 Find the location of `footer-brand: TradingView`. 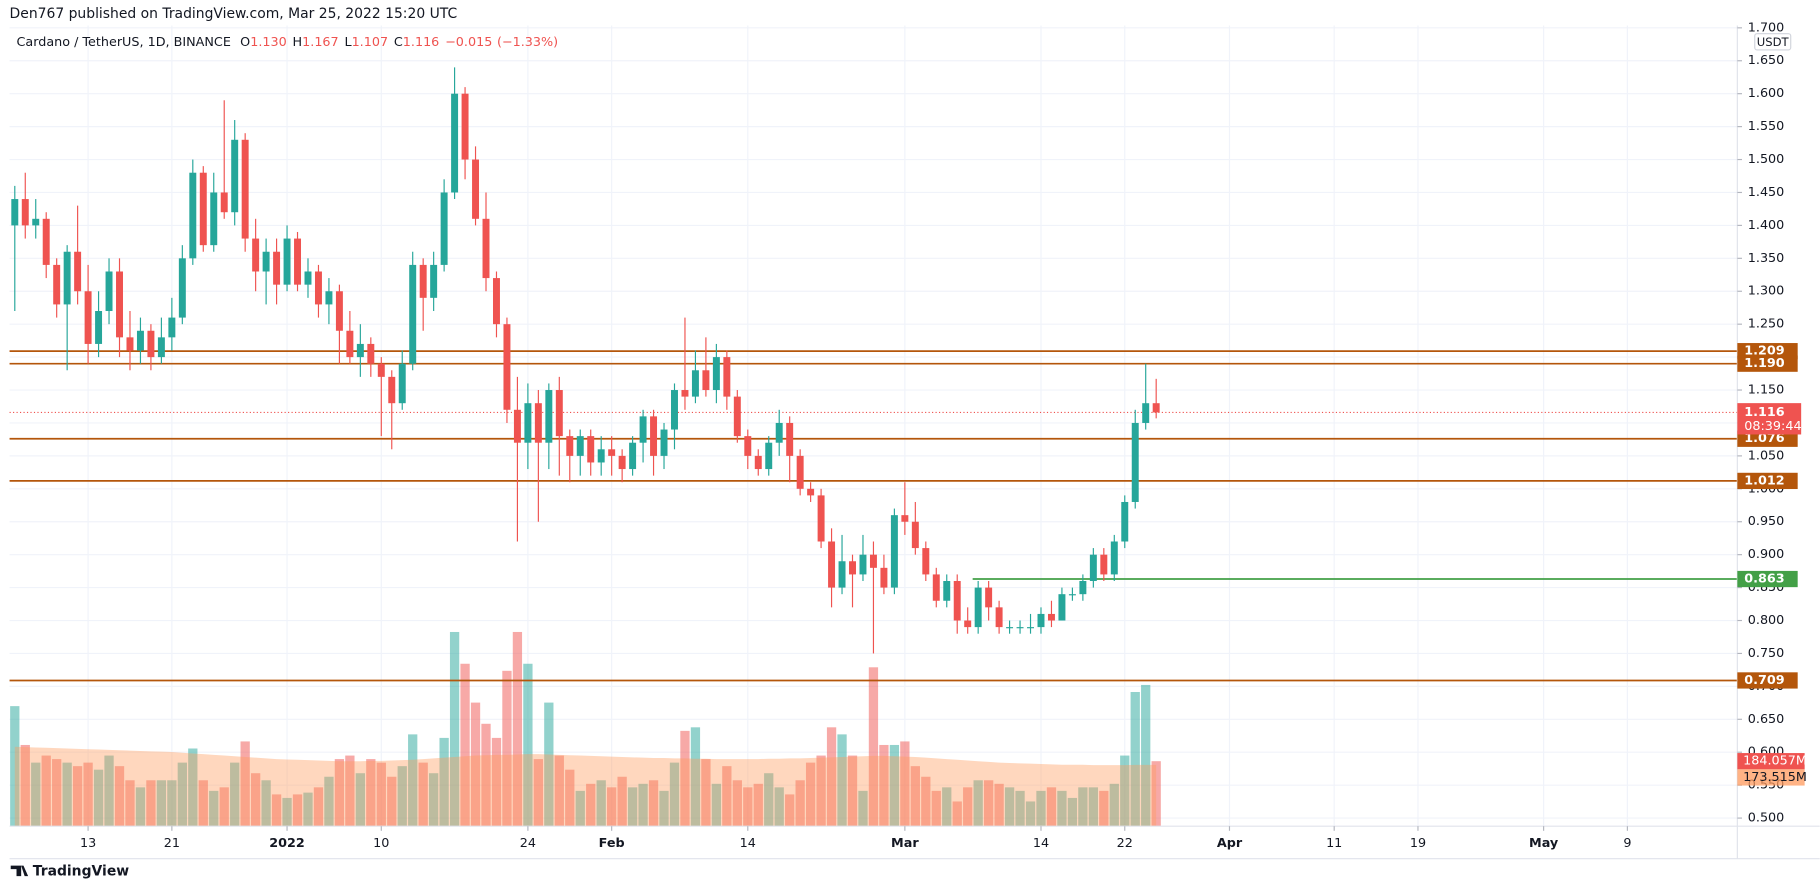

footer-brand: TradingView is located at coordinates (81, 871).